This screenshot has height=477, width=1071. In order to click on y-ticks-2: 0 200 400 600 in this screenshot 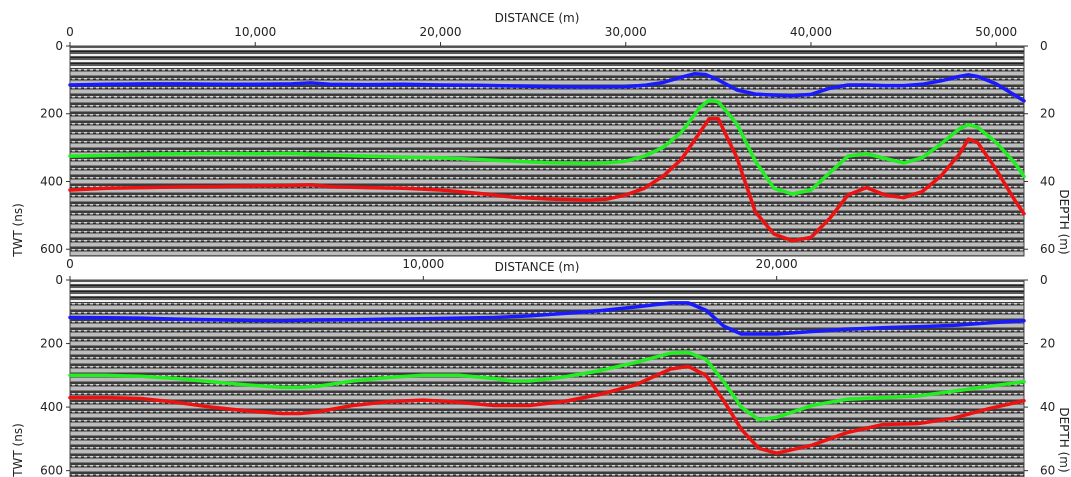, I will do `click(55, 375)`.